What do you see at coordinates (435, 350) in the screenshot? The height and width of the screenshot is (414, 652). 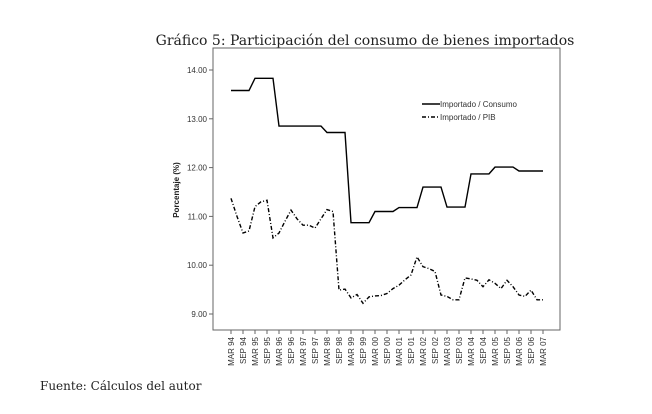 I see `x-tick-label: SEP 02` at bounding box center [435, 350].